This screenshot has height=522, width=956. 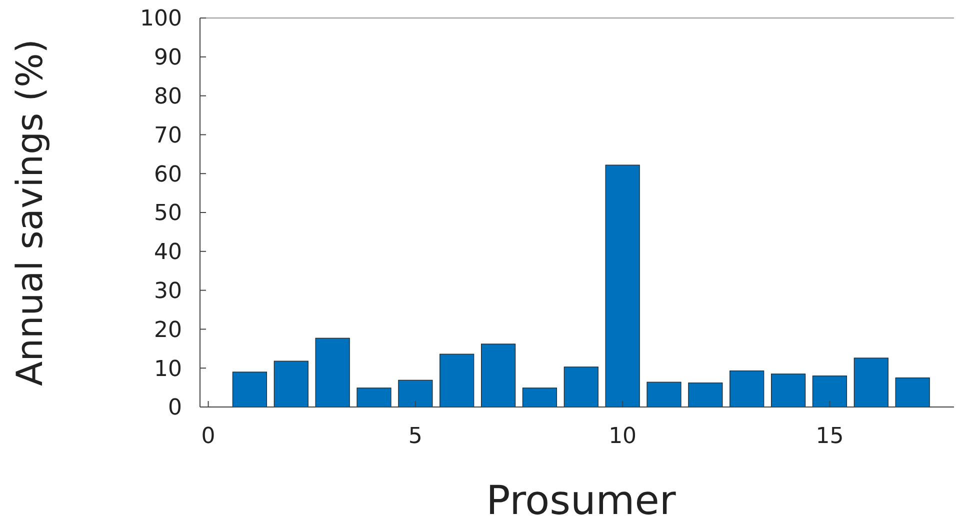 What do you see at coordinates (168, 97) in the screenshot?
I see `y-tick-label: 80` at bounding box center [168, 97].